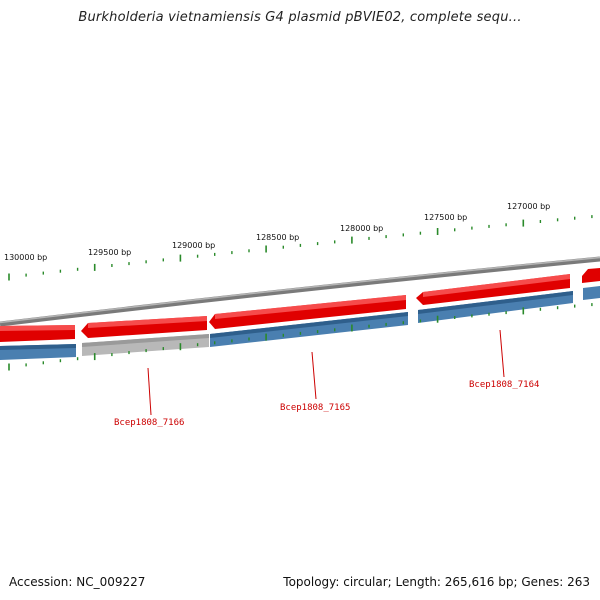 The height and width of the screenshot is (600, 600). What do you see at coordinates (315, 408) in the screenshot?
I see `gene-label-bcep1808-7165: Bcep1808_7165` at bounding box center [315, 408].